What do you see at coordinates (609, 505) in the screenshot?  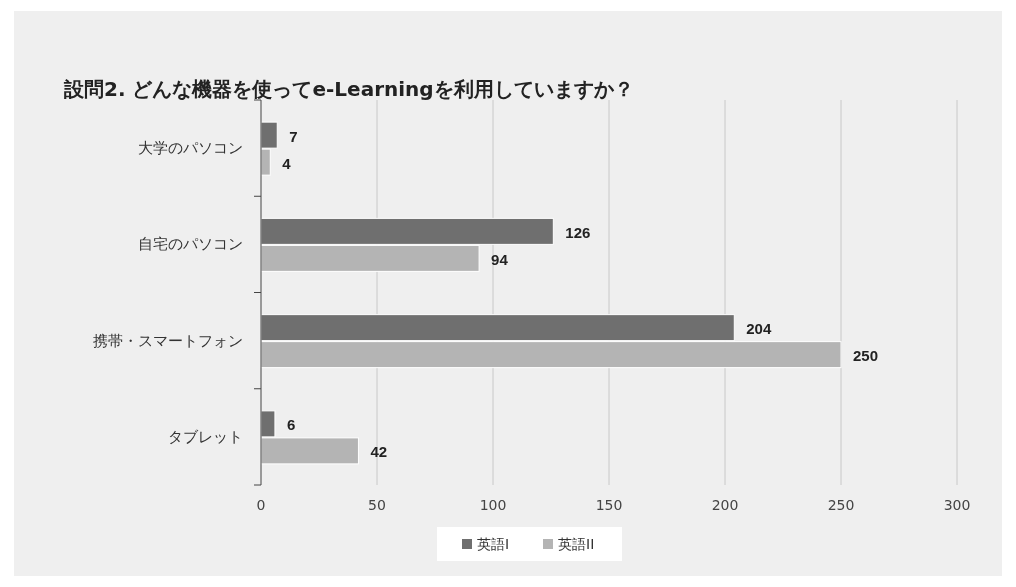 I see `x-tick-label: 150` at bounding box center [609, 505].